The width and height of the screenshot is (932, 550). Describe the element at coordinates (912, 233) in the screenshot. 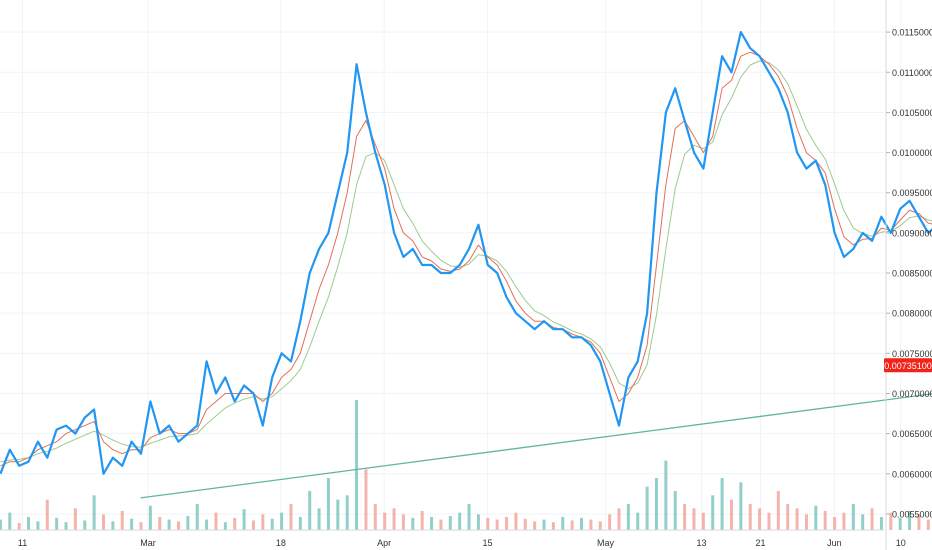

I see `y-tick-label: 0.00900000` at that location.